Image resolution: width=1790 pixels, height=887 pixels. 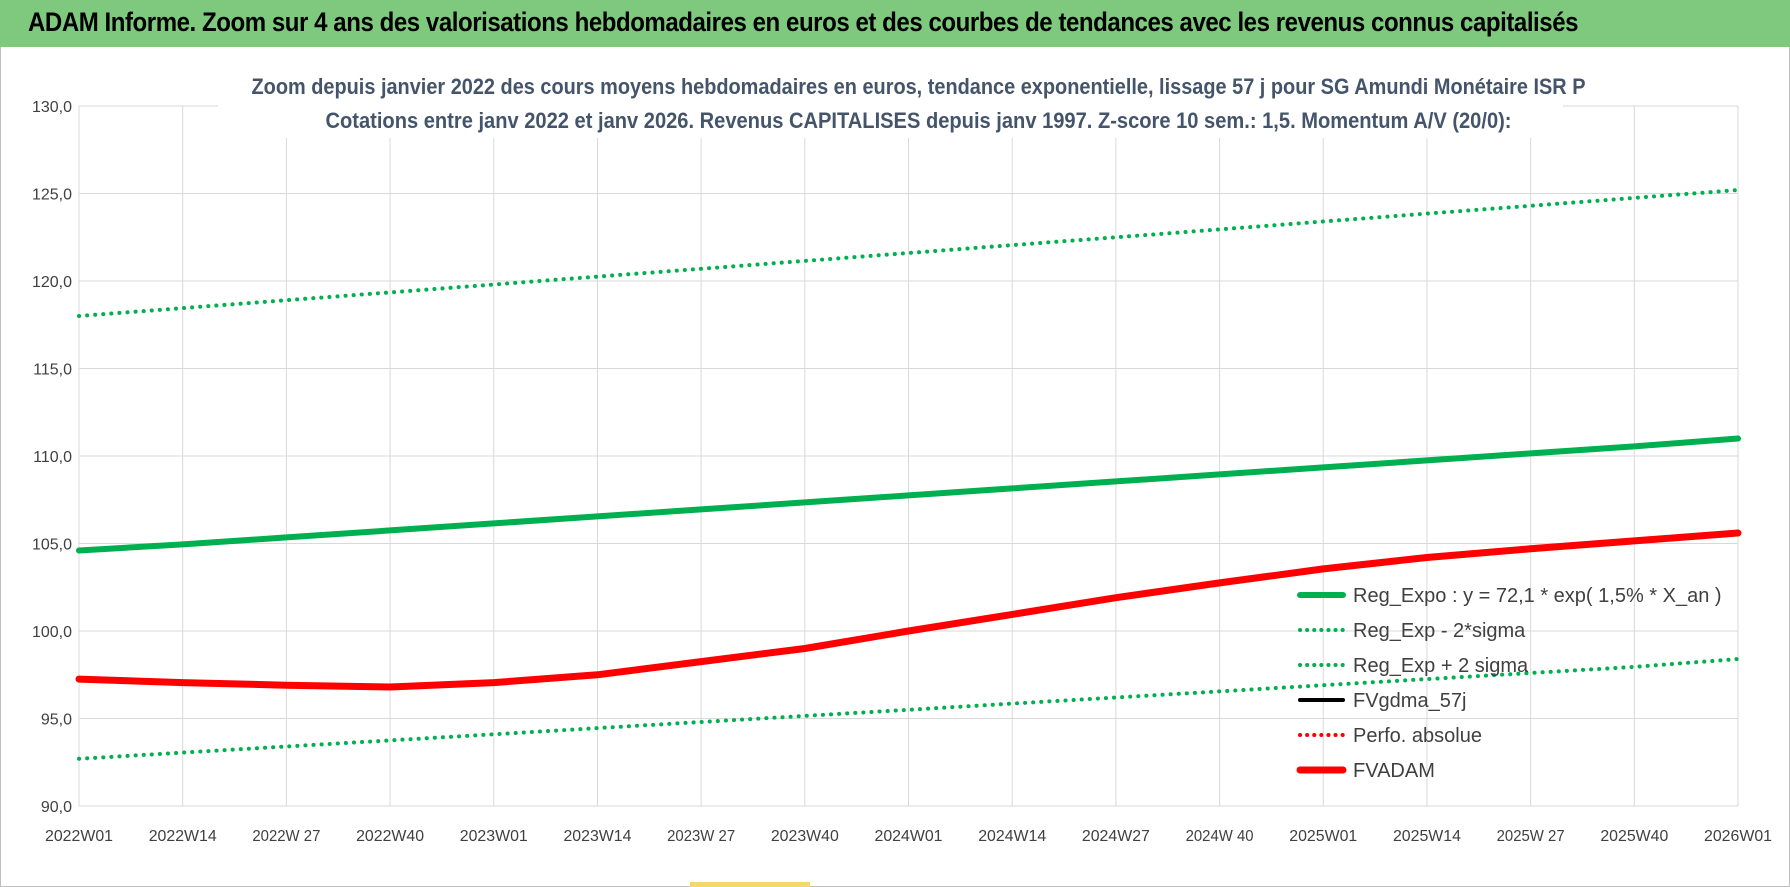 What do you see at coordinates (56, 720) in the screenshot?
I see `y-tick-label: 95,0` at bounding box center [56, 720].